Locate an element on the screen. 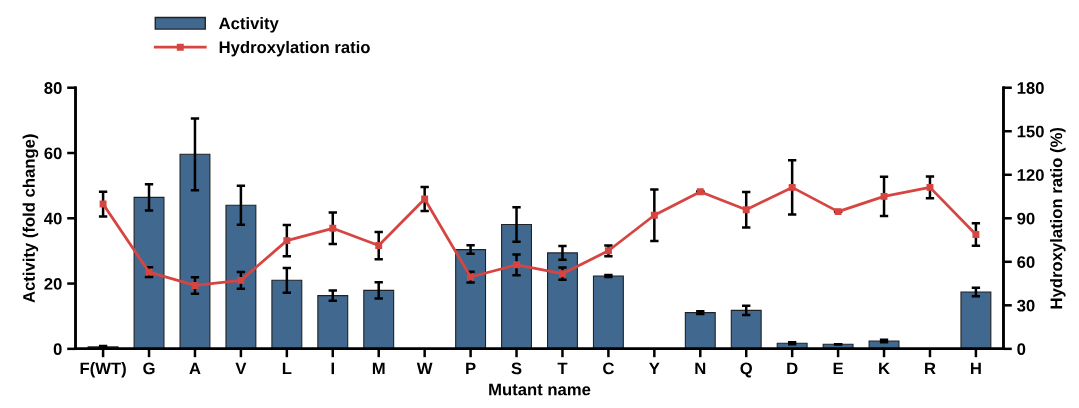 The width and height of the screenshot is (1079, 408). x-tick-label: S is located at coordinates (516, 368).